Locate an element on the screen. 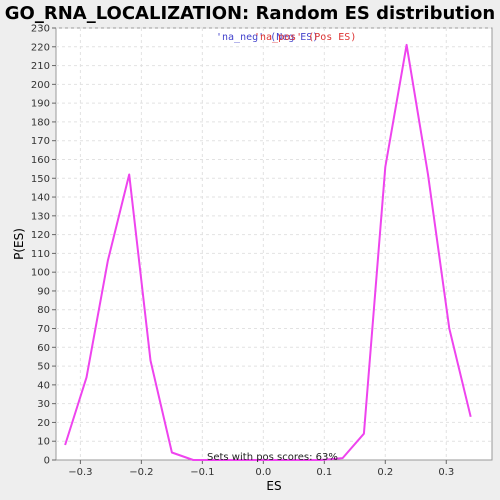 The image size is (500, 500). legend-entry-neg: 'na_neg' (Neg ES) is located at coordinates (267, 37).